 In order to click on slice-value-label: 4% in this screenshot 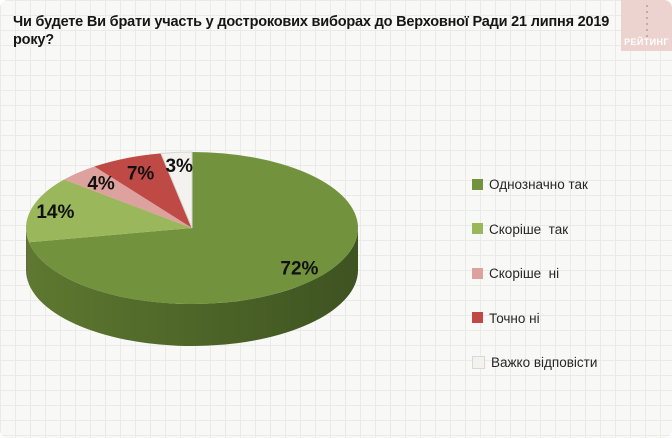, I will do `click(101, 184)`.